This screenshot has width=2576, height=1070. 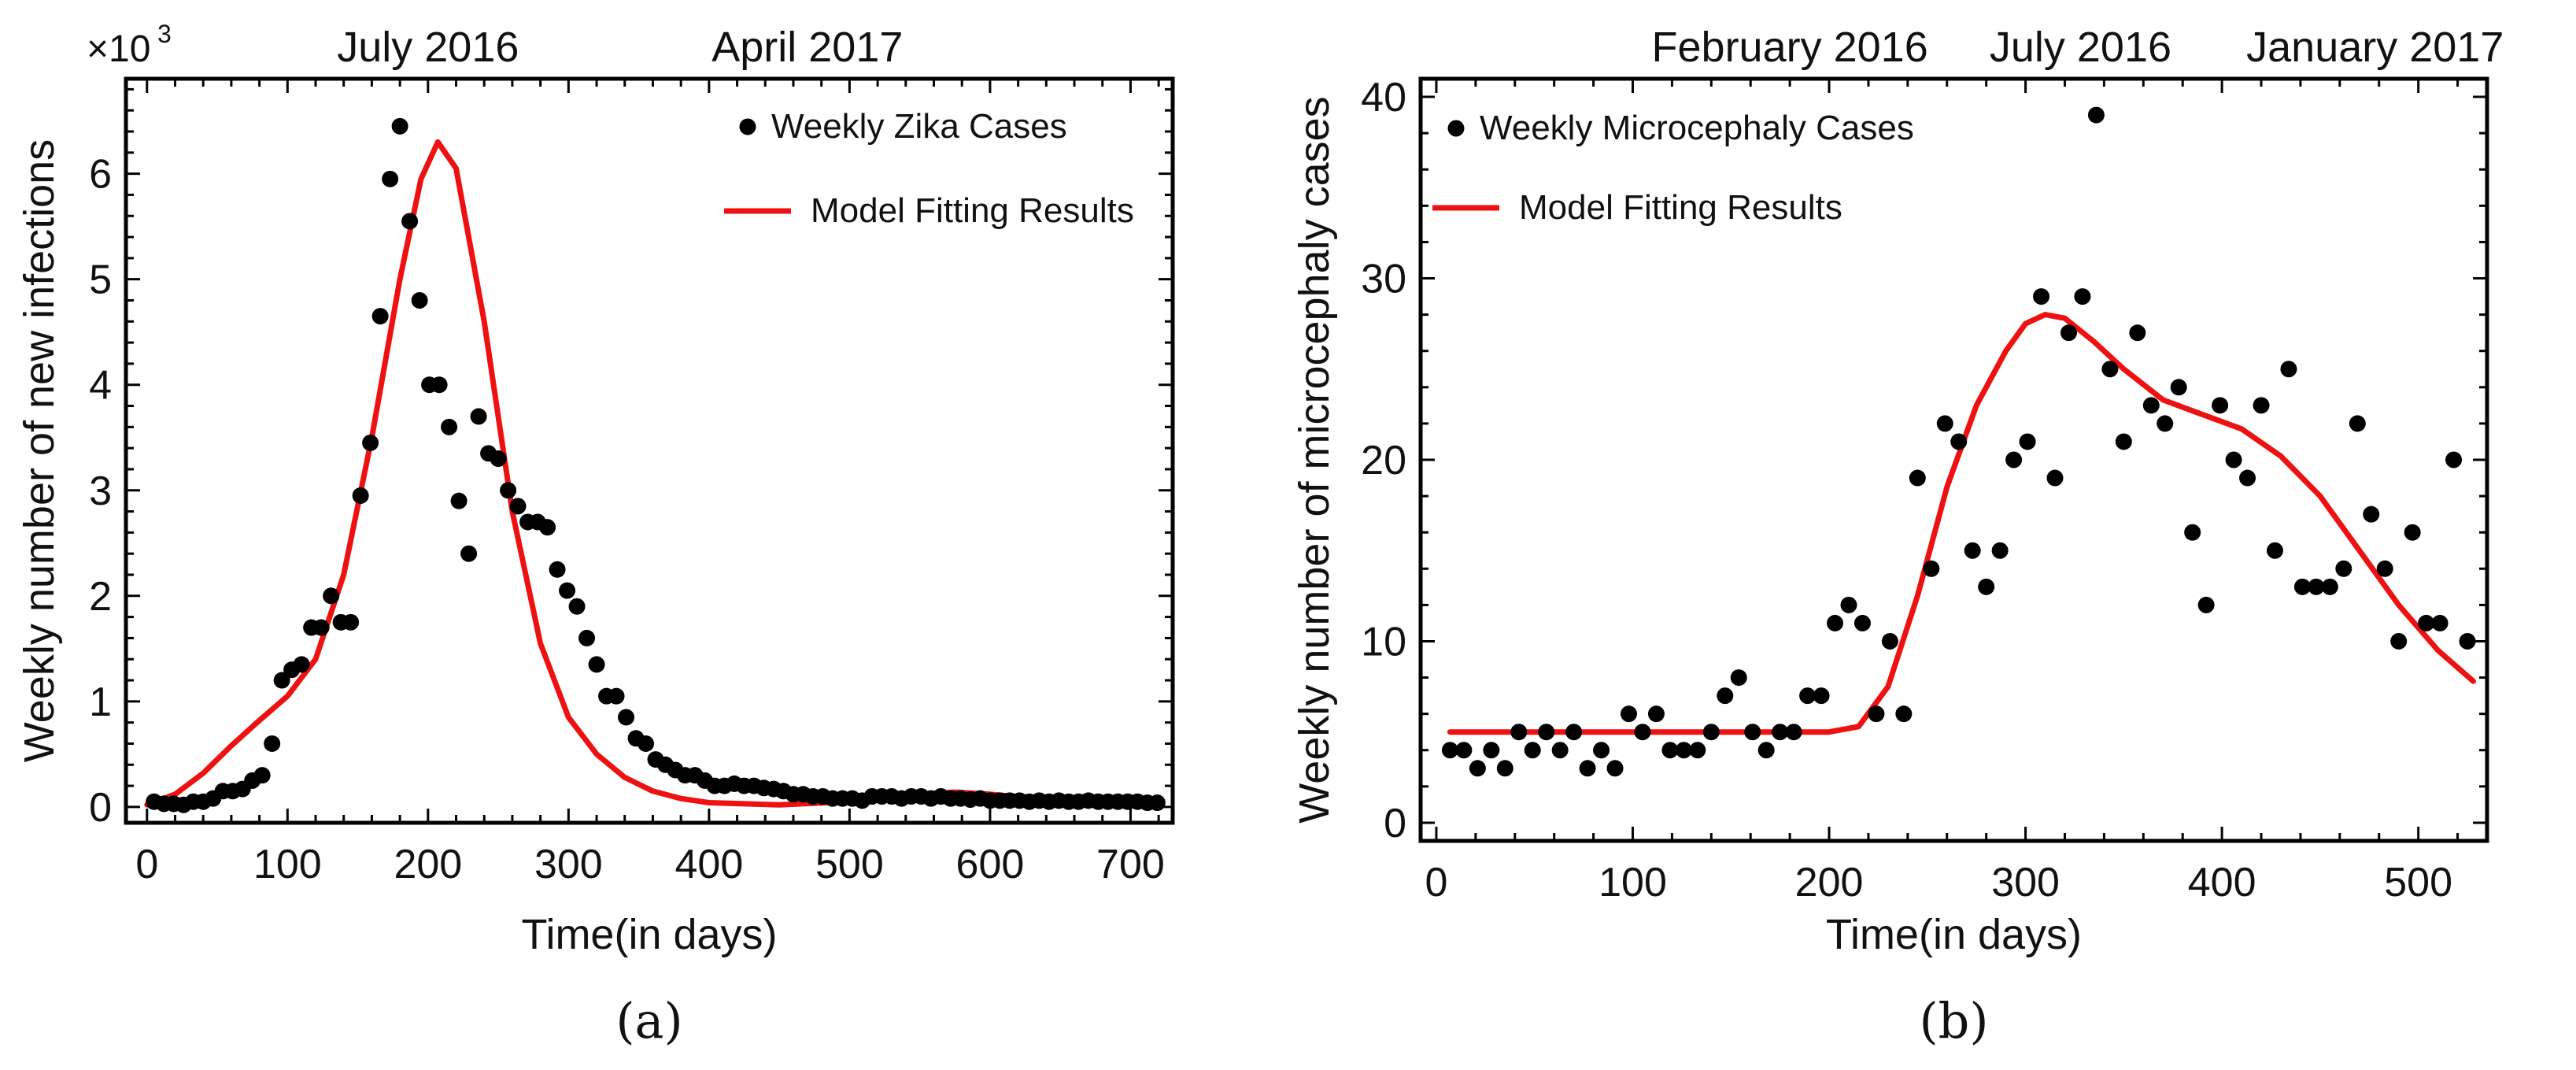 What do you see at coordinates (1383, 460) in the screenshot?
I see `y-tick-label: 20` at bounding box center [1383, 460].